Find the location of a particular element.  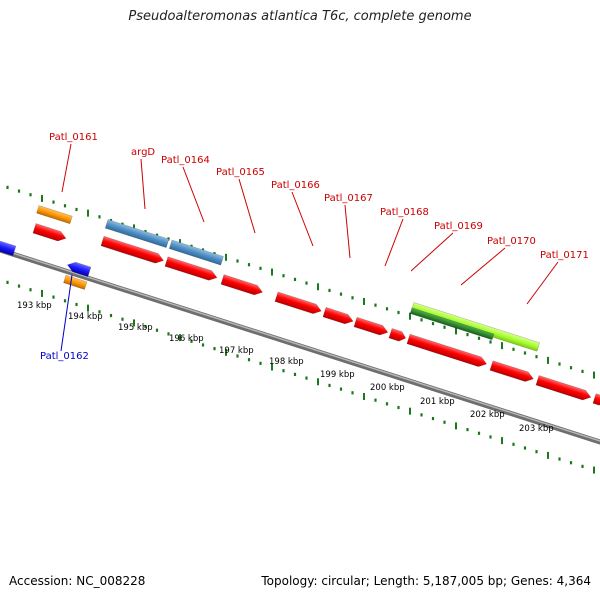

gene-label-patl-0161: Patl_0161 is located at coordinates (73, 137).